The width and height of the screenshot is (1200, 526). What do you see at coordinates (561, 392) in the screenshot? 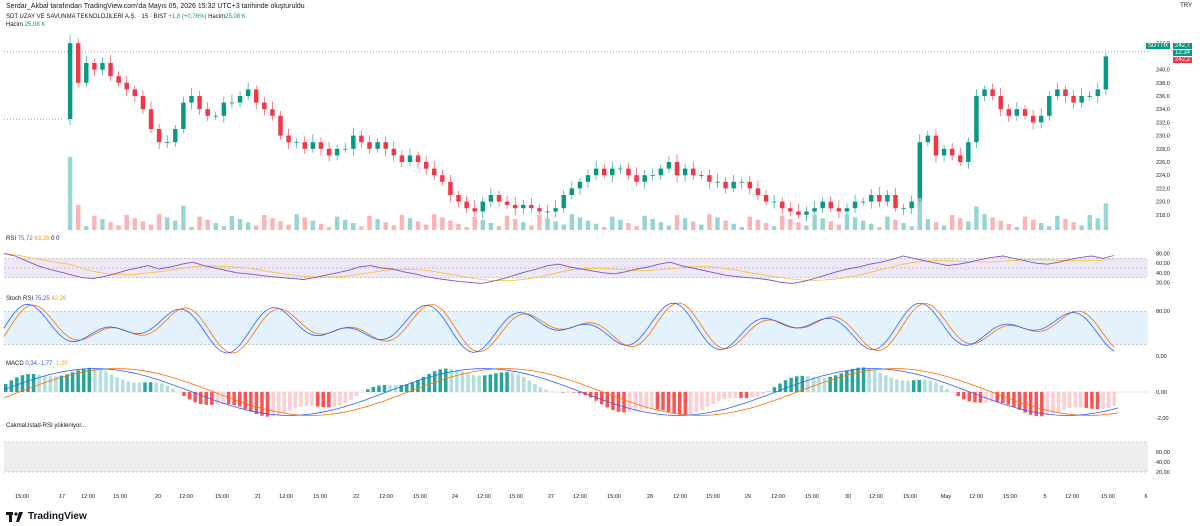
I see `macd-line` at bounding box center [561, 392].